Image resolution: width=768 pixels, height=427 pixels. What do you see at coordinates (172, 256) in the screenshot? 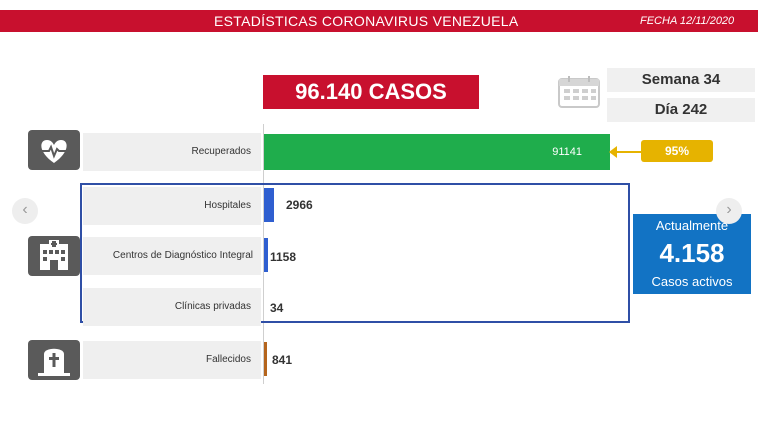
I see `label-cdi: Centros de Diagnóstico Integral` at bounding box center [172, 256].